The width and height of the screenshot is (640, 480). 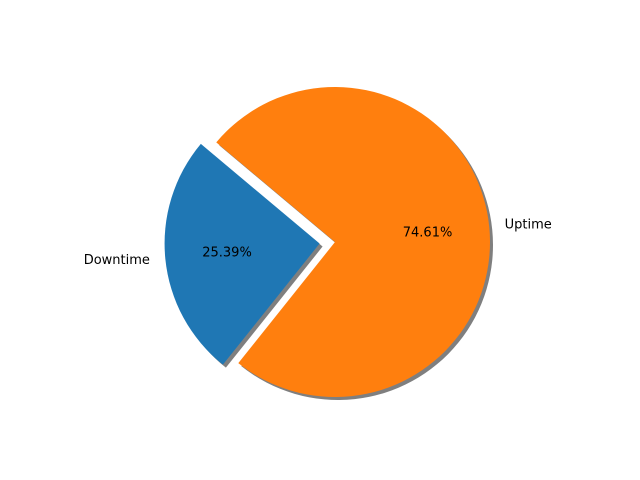 I want to click on pie-slice-downtime, so click(x=242, y=254).